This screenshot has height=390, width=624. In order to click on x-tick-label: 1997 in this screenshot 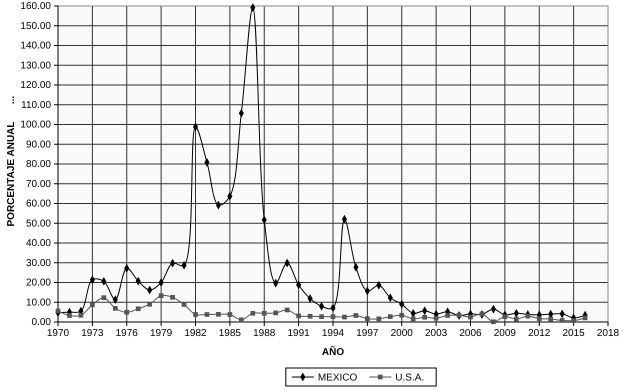, I will do `click(367, 334)`.